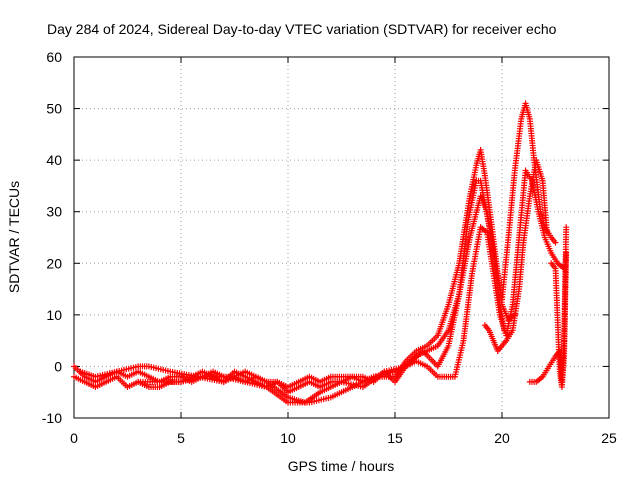  I want to click on y-tick-label: 60, so click(54, 57).